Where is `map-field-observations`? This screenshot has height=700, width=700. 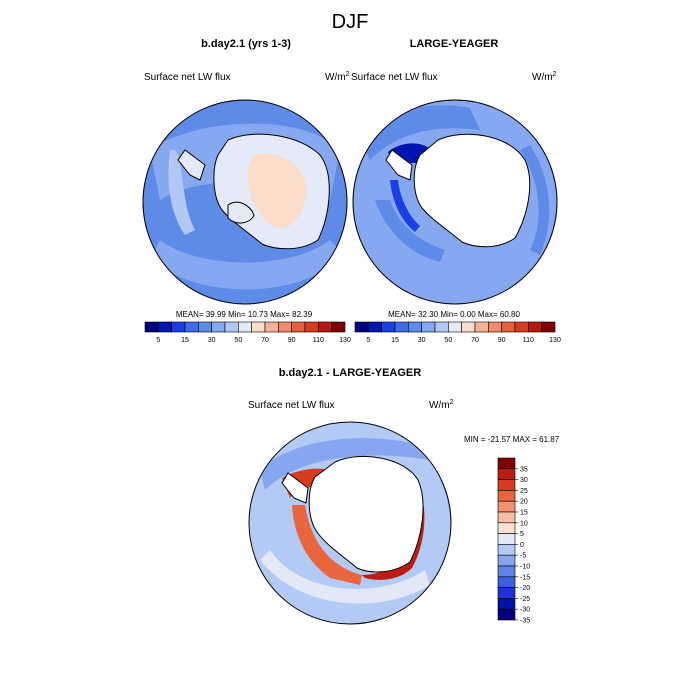
map-field-observations is located at coordinates (455, 202).